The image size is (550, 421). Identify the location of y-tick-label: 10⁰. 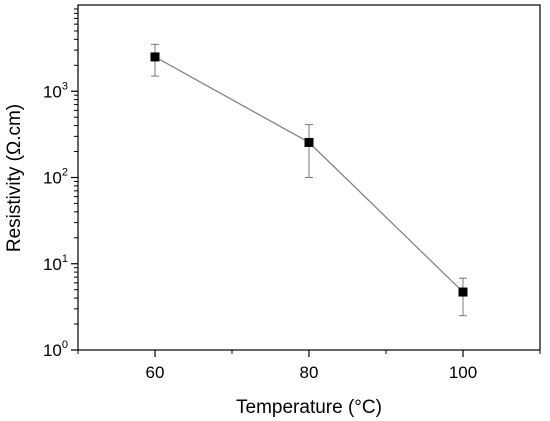
(55, 349).